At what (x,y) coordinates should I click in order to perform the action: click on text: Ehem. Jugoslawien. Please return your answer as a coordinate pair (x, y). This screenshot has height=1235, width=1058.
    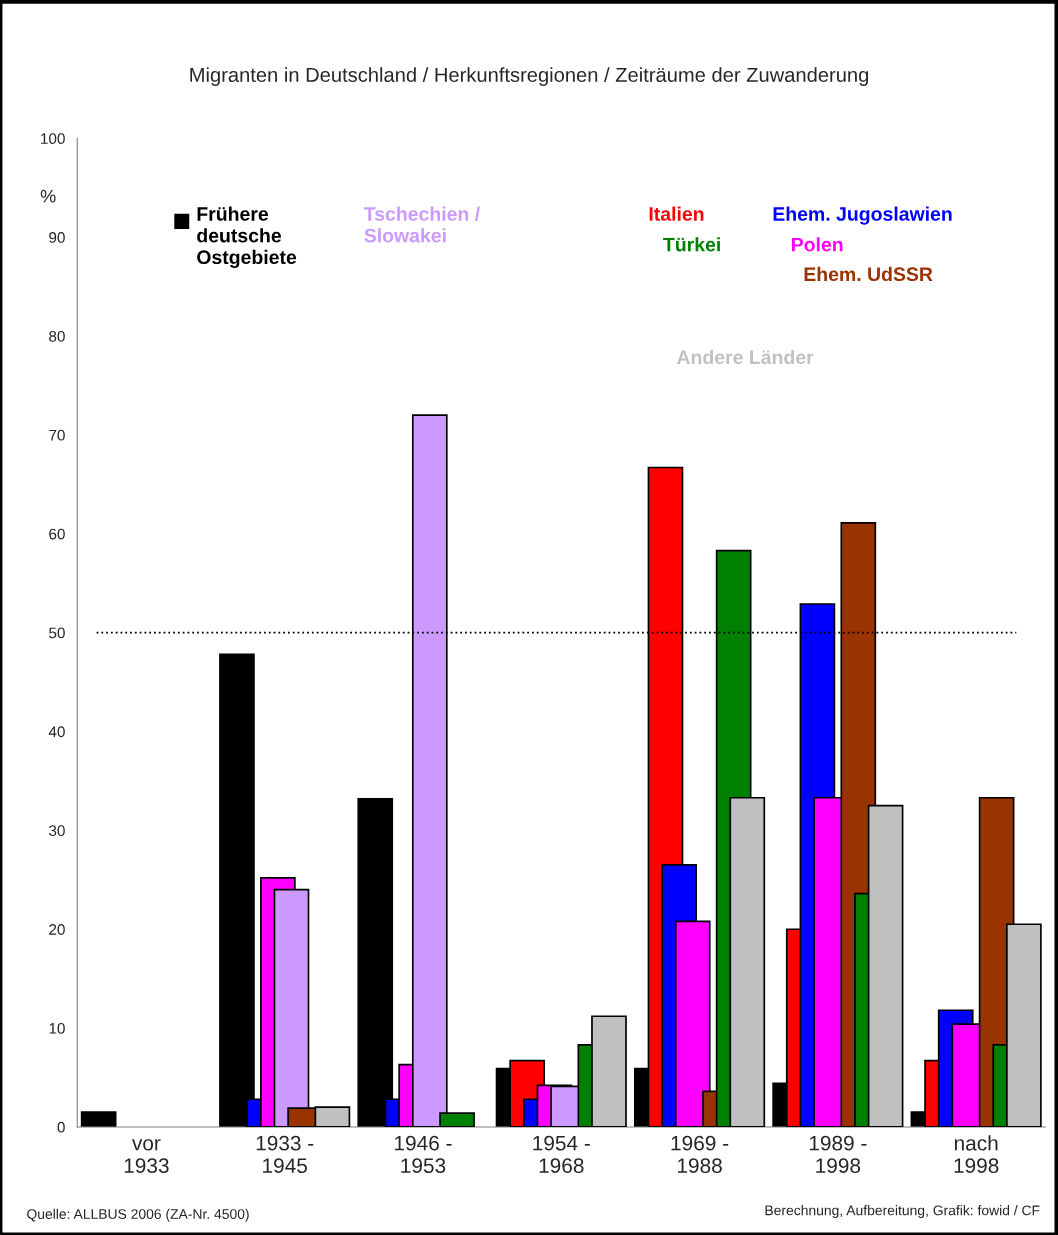
    Looking at the image, I should click on (862, 215).